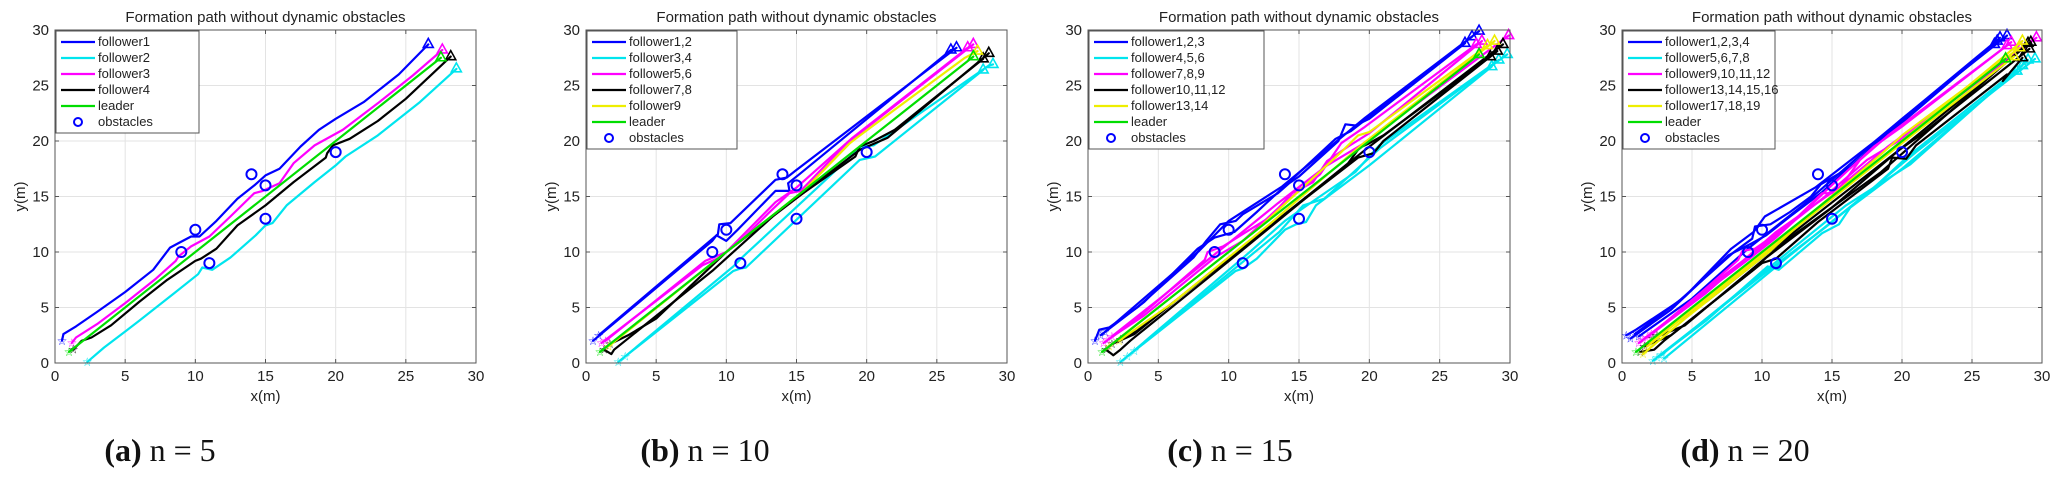 This screenshot has width=2067, height=485. I want to click on legend-label: follower1, so click(124, 41).